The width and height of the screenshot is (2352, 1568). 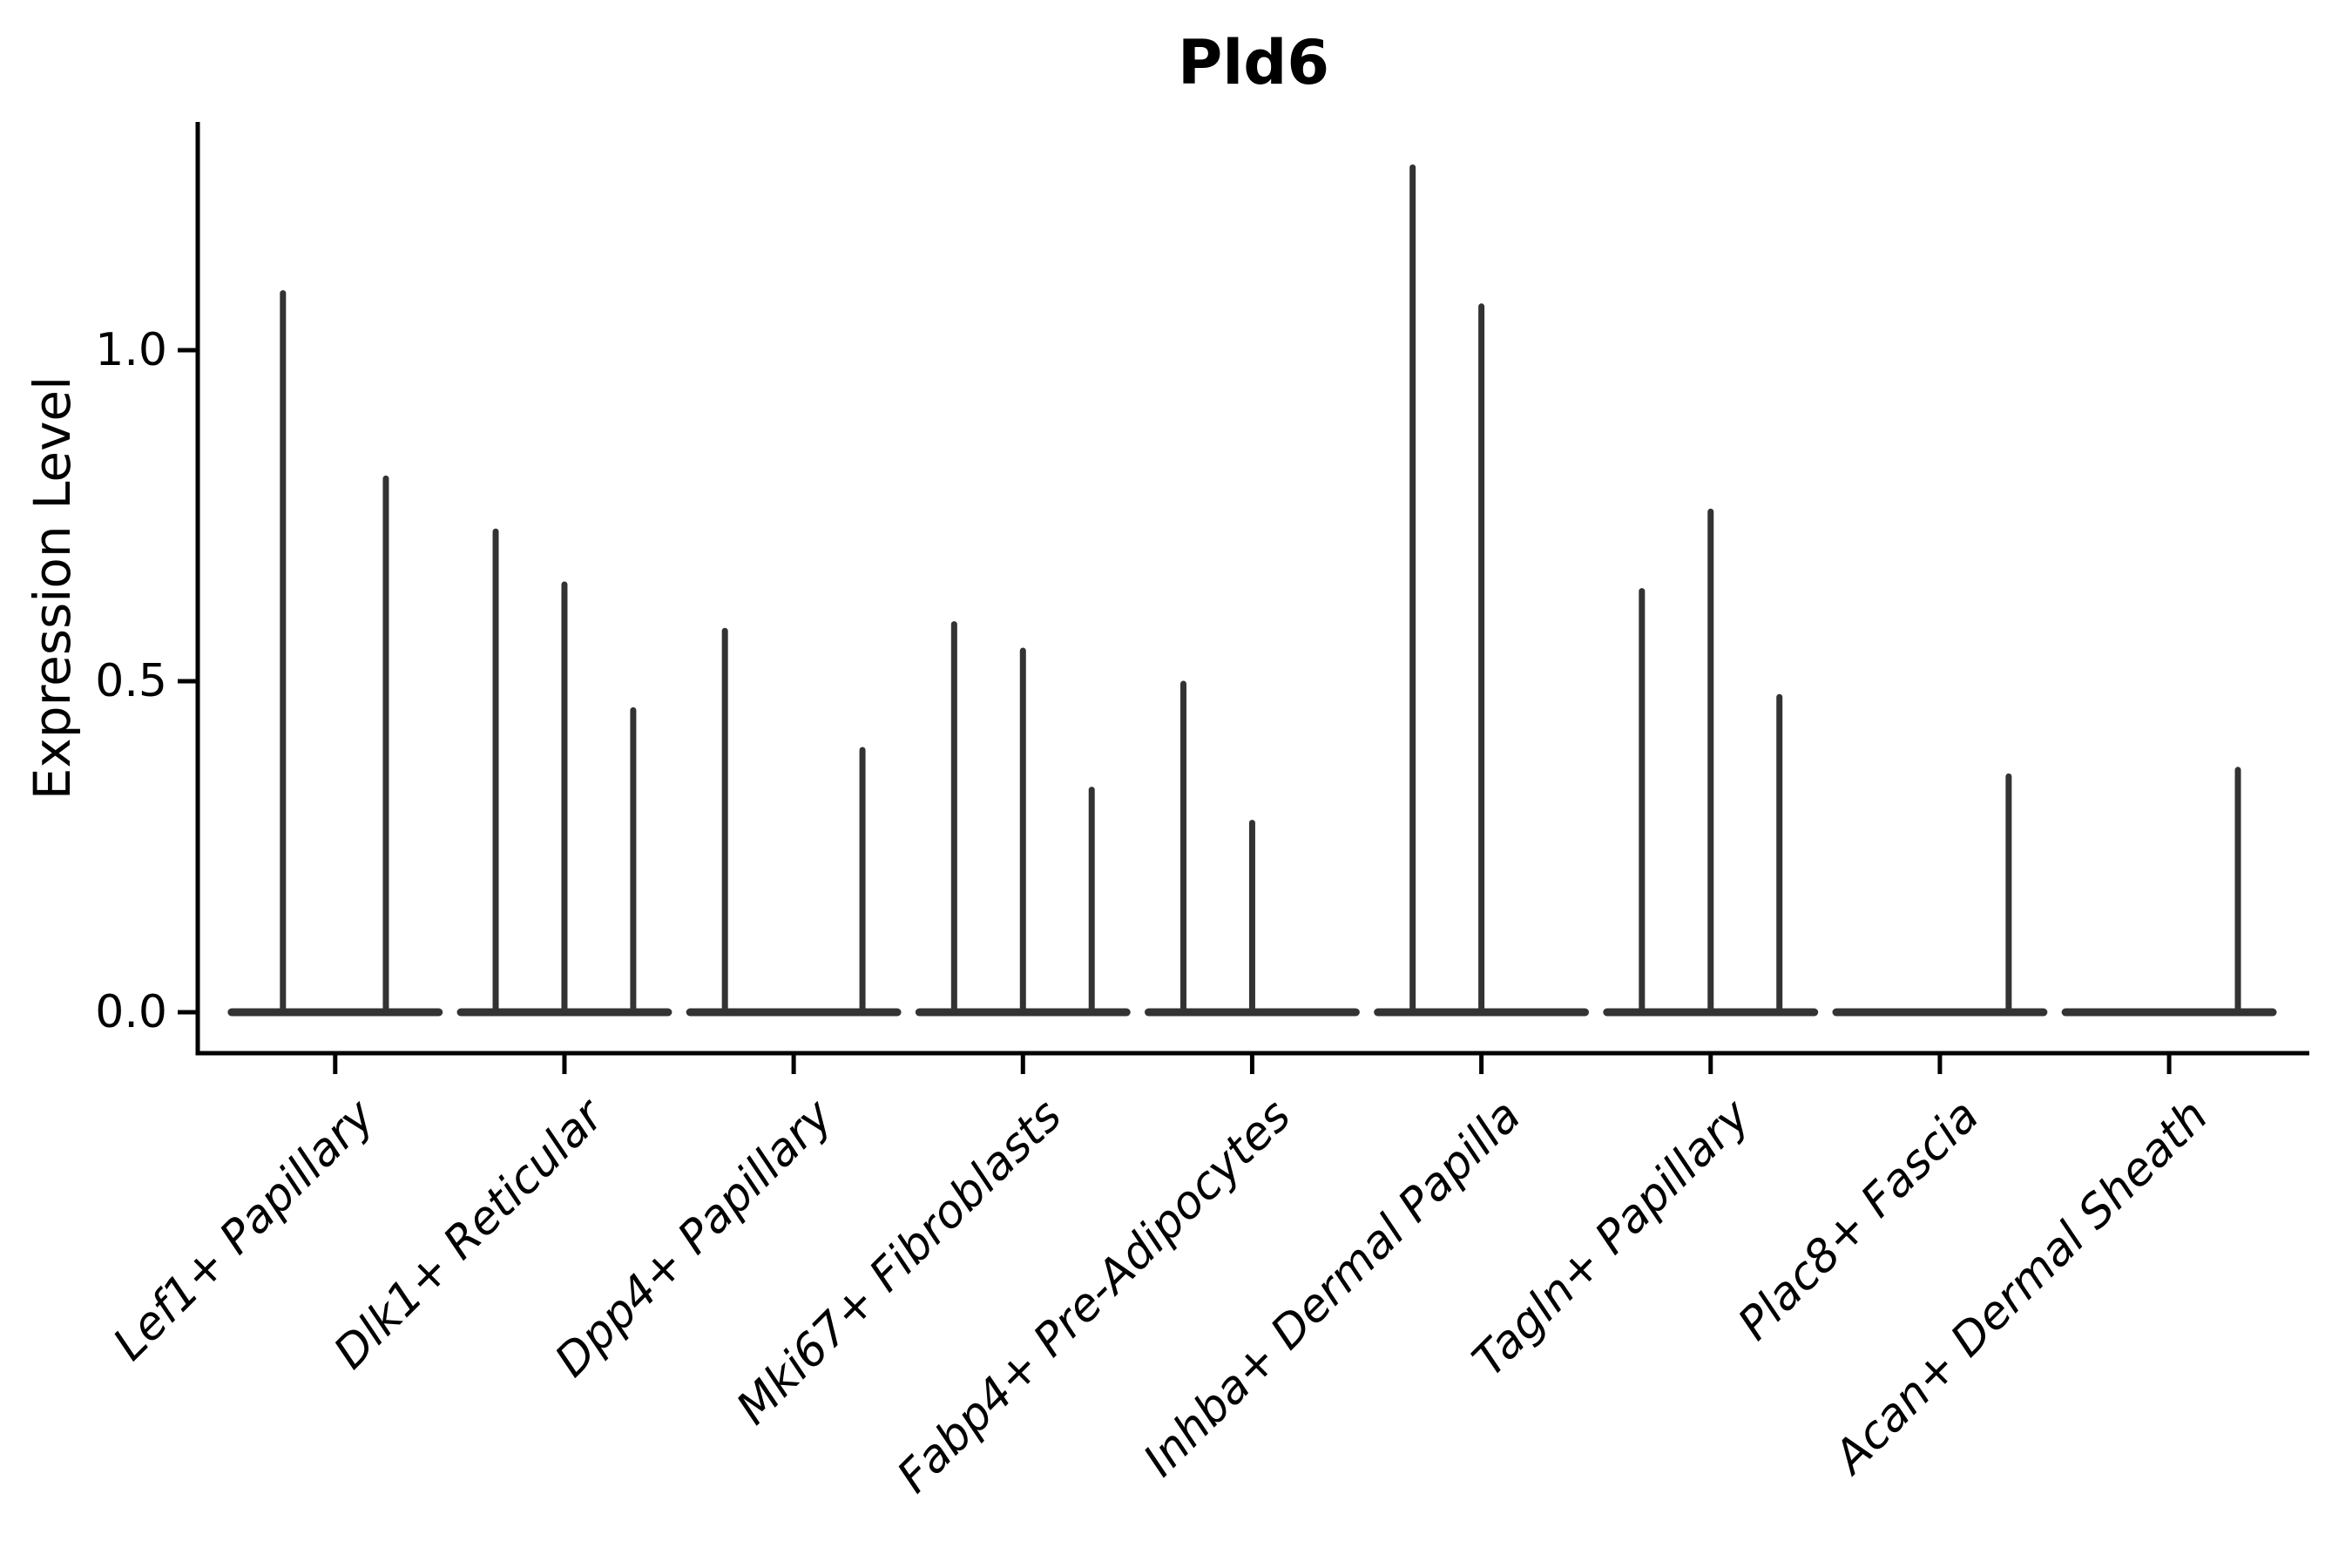 I want to click on chart-title: Pld6, so click(x=1253, y=62).